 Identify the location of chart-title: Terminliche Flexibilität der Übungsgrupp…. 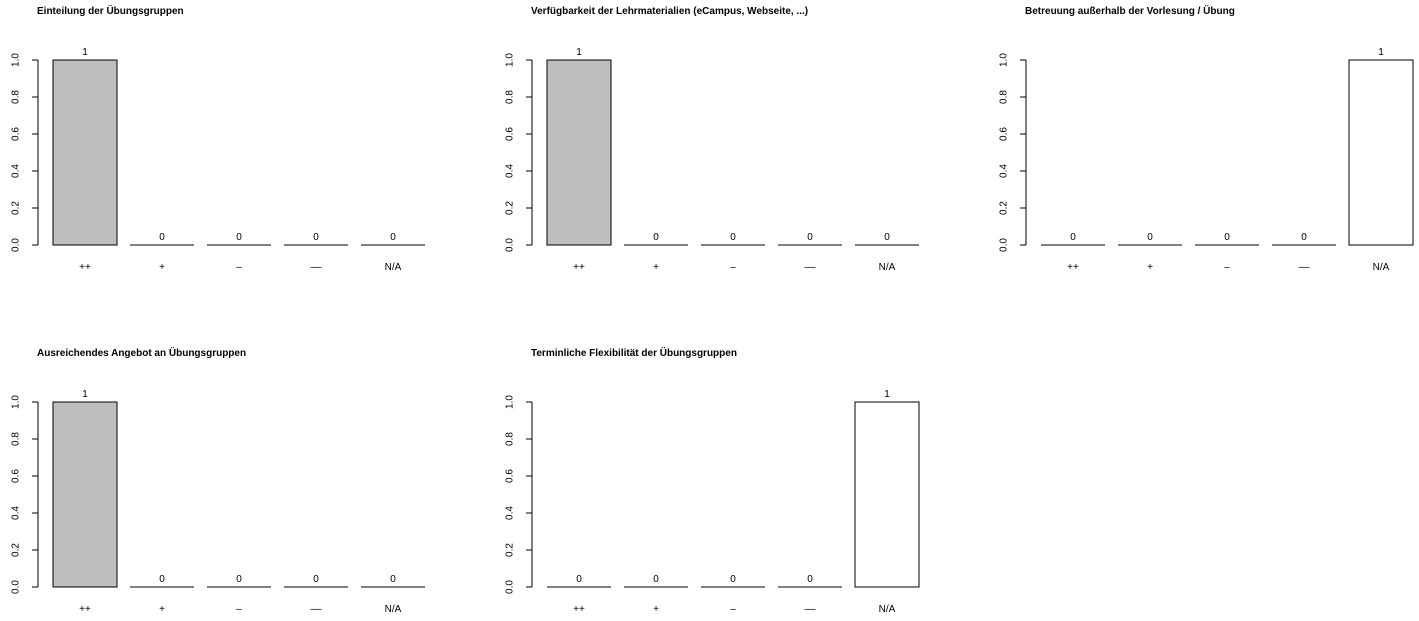
(634, 352).